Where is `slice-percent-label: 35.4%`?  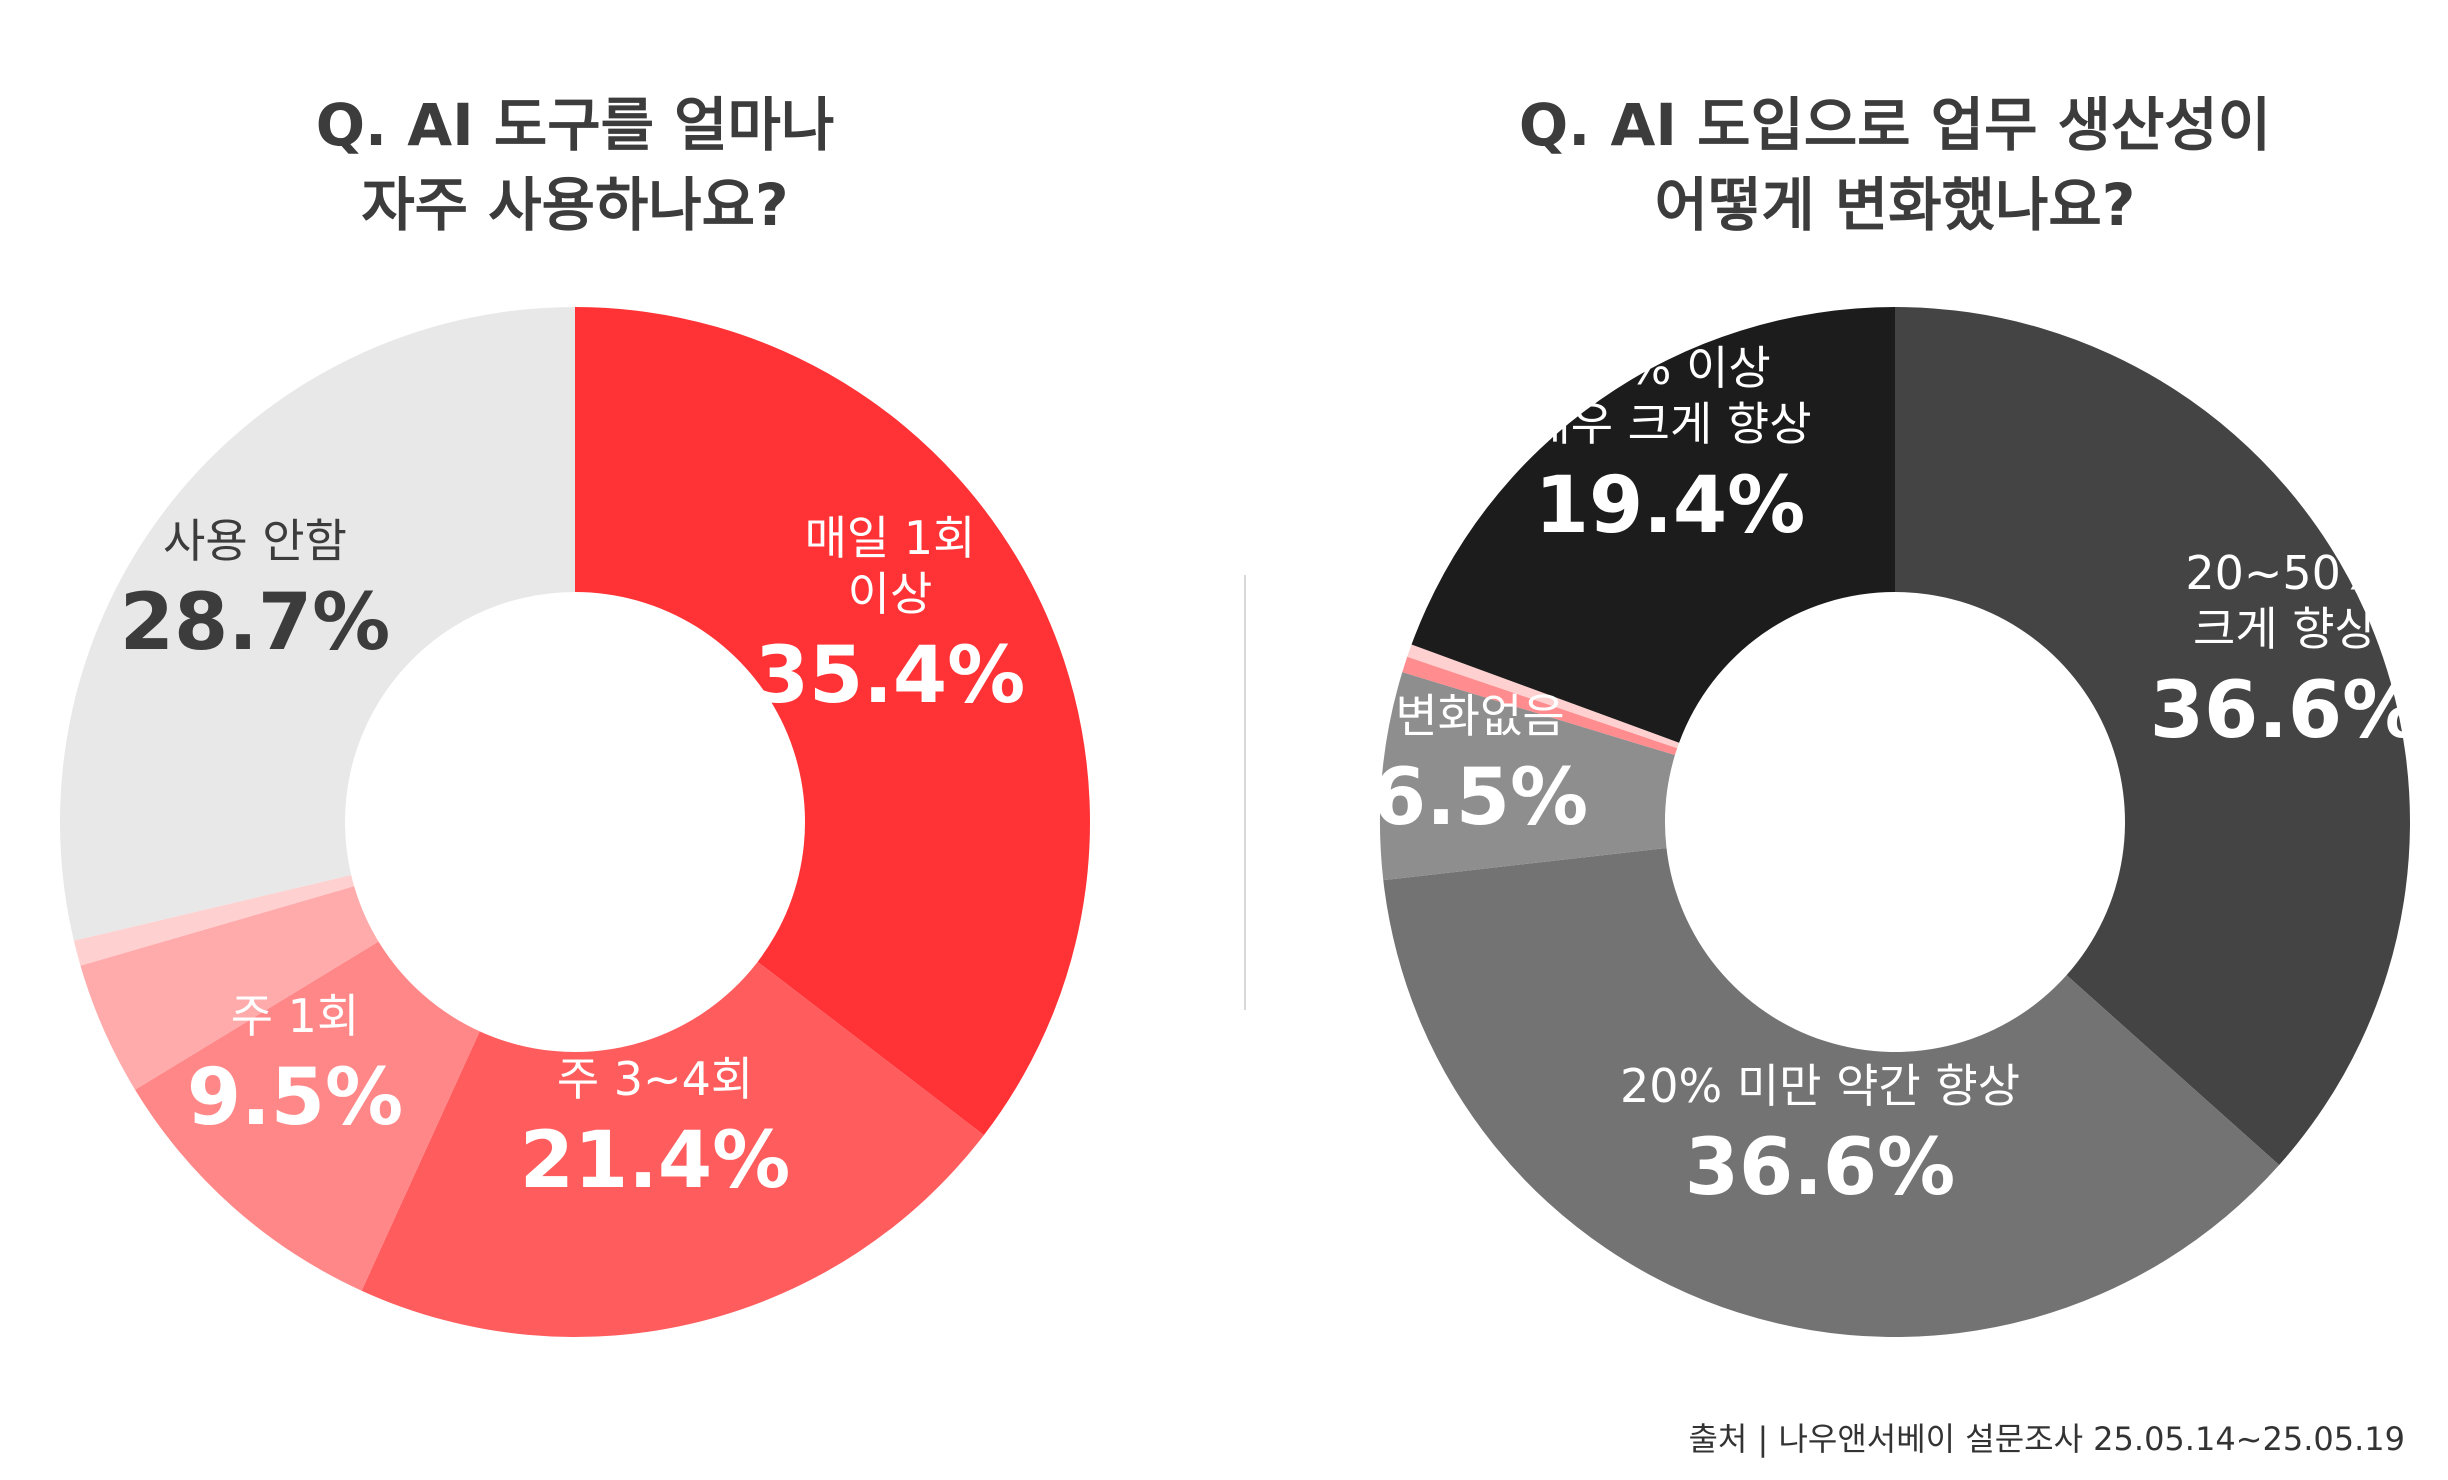 slice-percent-label: 35.4% is located at coordinates (890, 676).